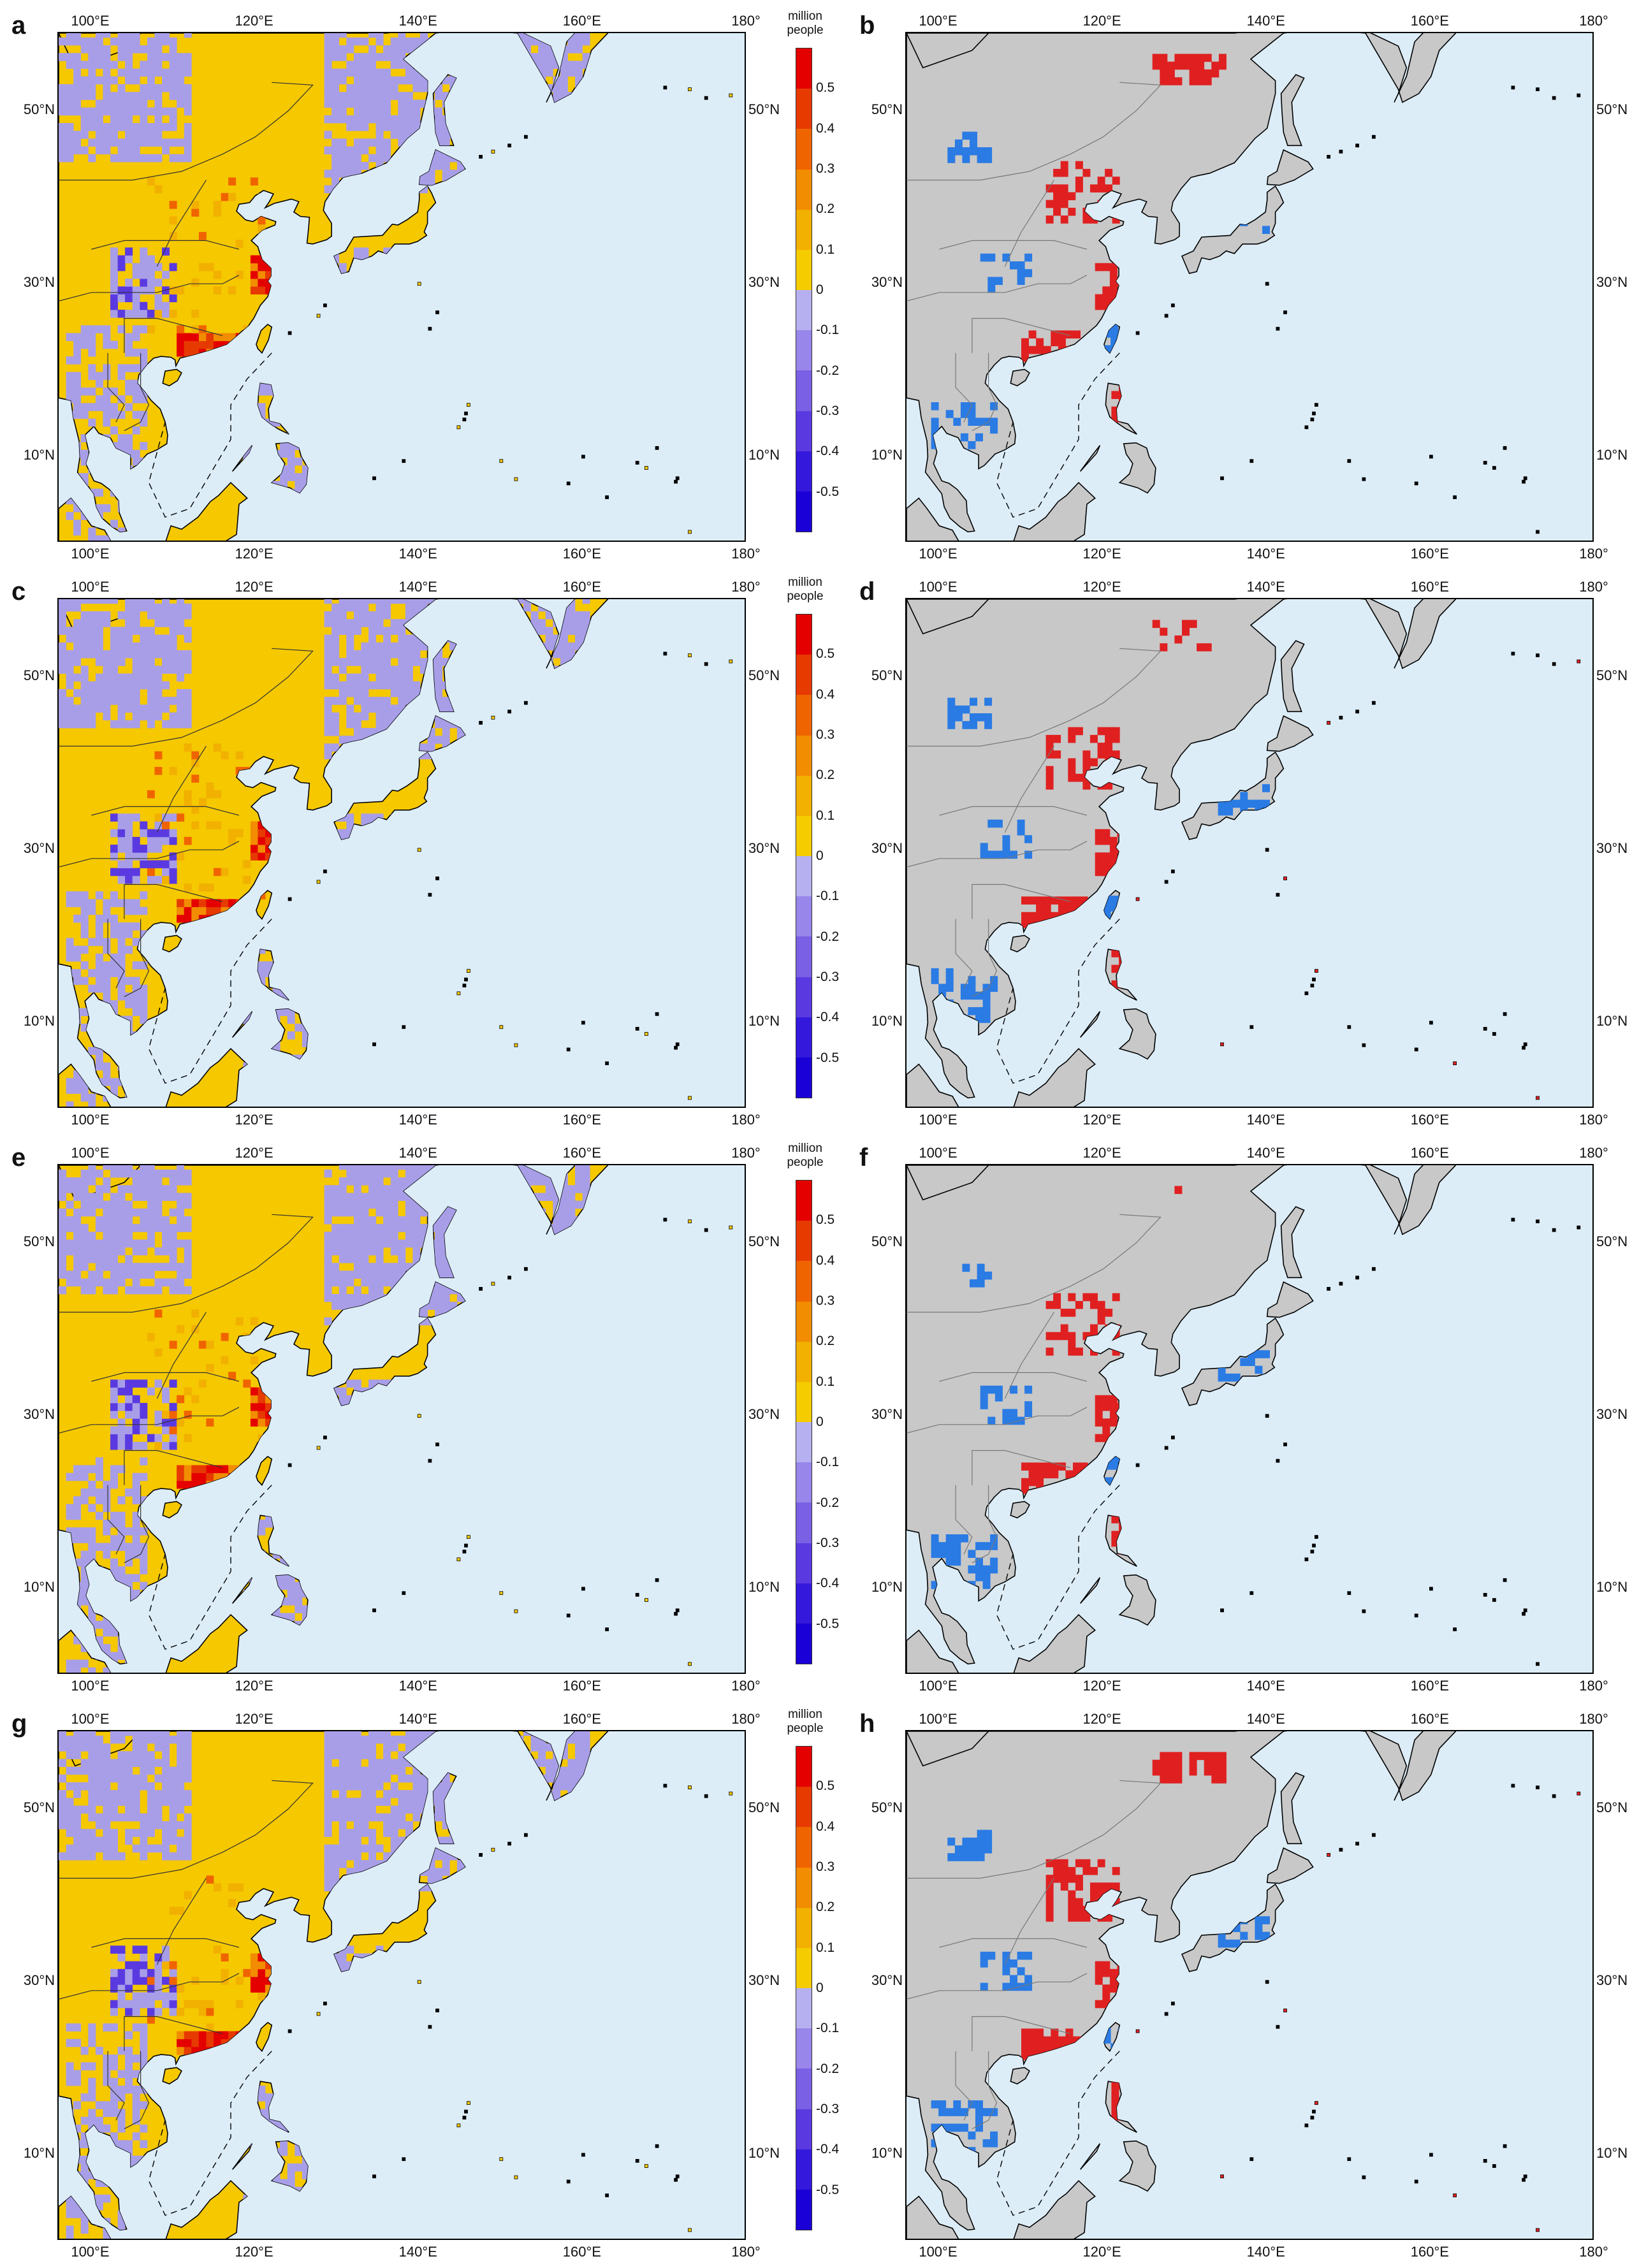 The height and width of the screenshot is (2268, 1646). Describe the element at coordinates (887, 848) in the screenshot. I see `lat-tick-left: 30°N` at that location.